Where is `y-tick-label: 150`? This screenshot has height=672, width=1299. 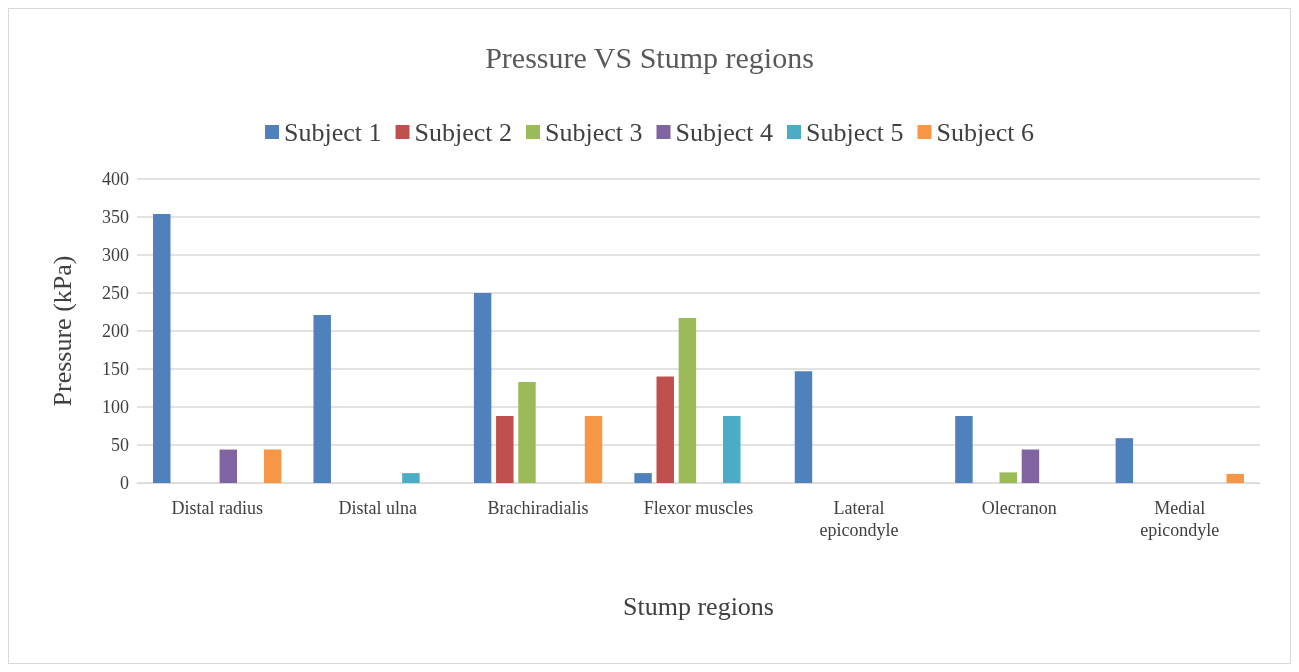
y-tick-label: 150 is located at coordinates (115, 369).